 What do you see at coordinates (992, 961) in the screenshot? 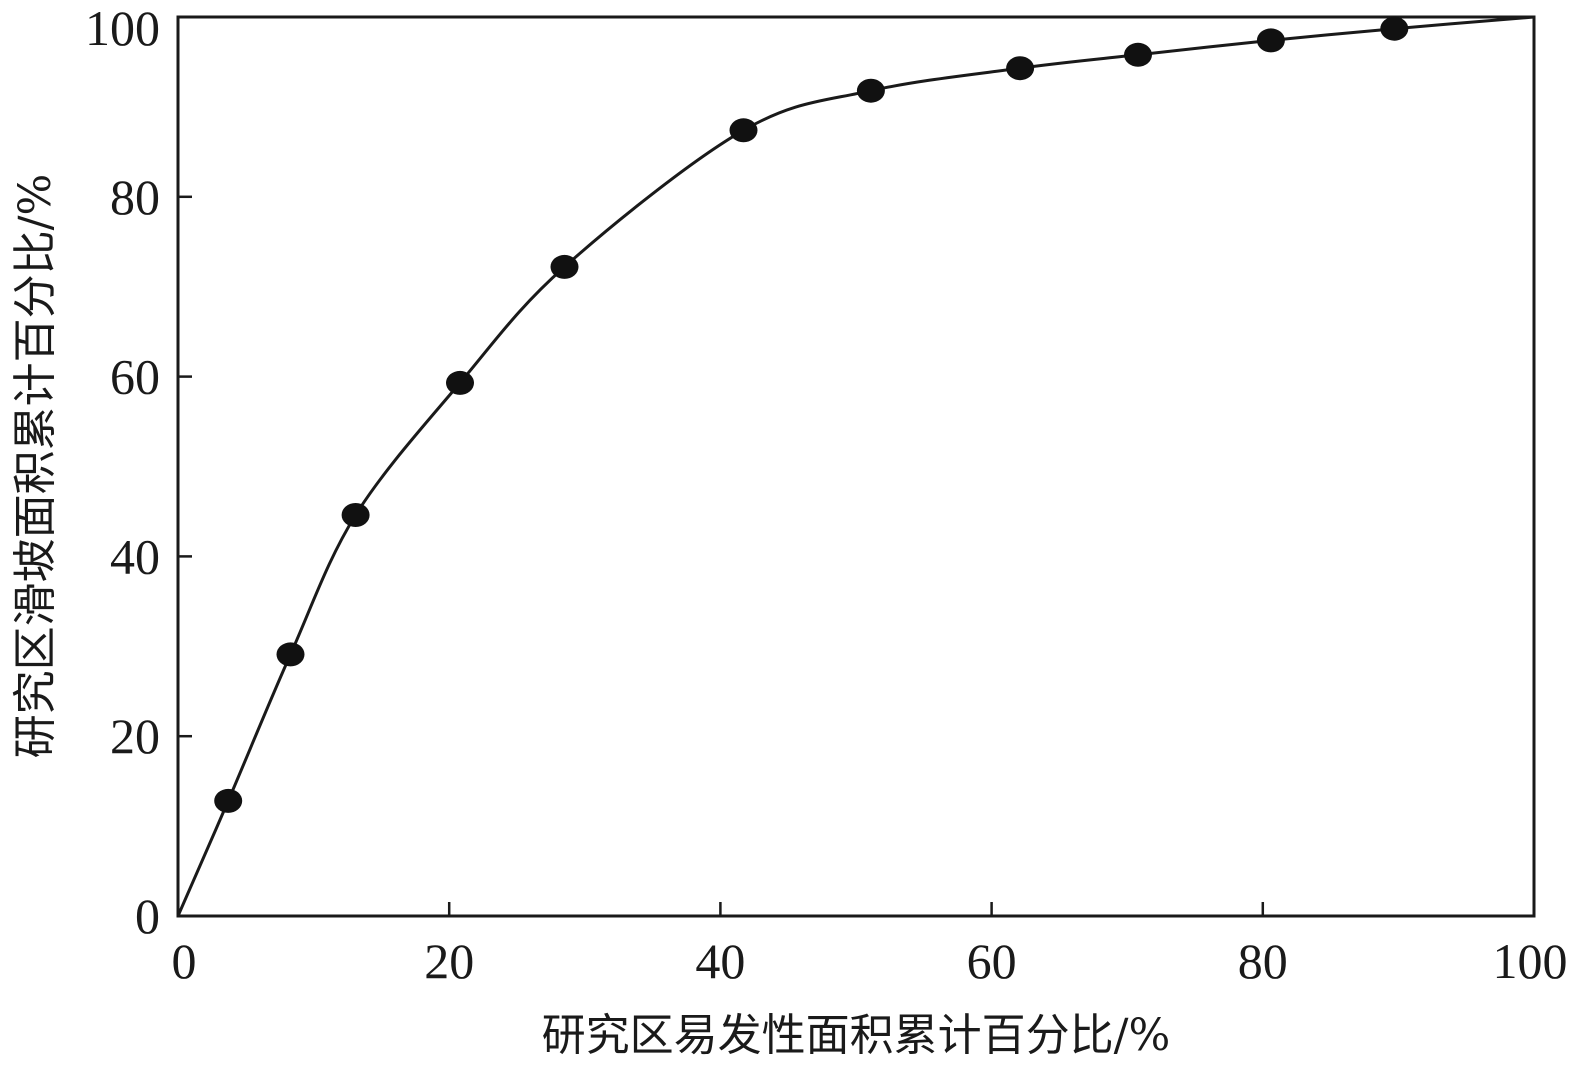
I see `x-tick-label: 60` at bounding box center [992, 961].